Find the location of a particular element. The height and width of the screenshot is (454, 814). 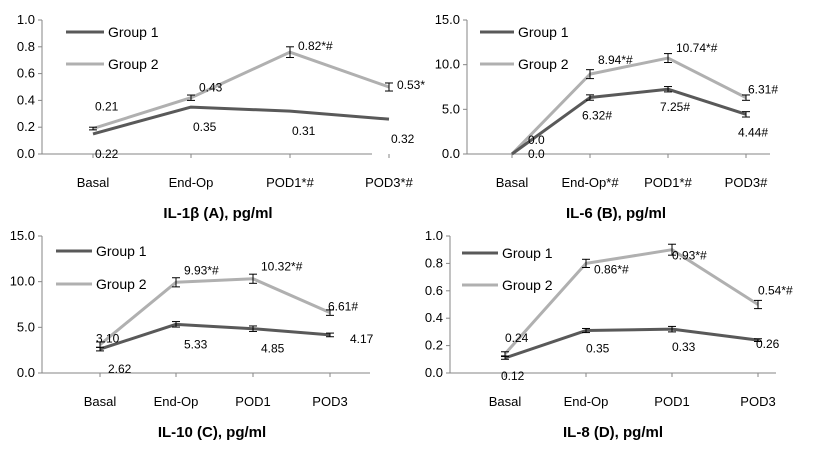

data-label: 0.12 is located at coordinates (513, 376).